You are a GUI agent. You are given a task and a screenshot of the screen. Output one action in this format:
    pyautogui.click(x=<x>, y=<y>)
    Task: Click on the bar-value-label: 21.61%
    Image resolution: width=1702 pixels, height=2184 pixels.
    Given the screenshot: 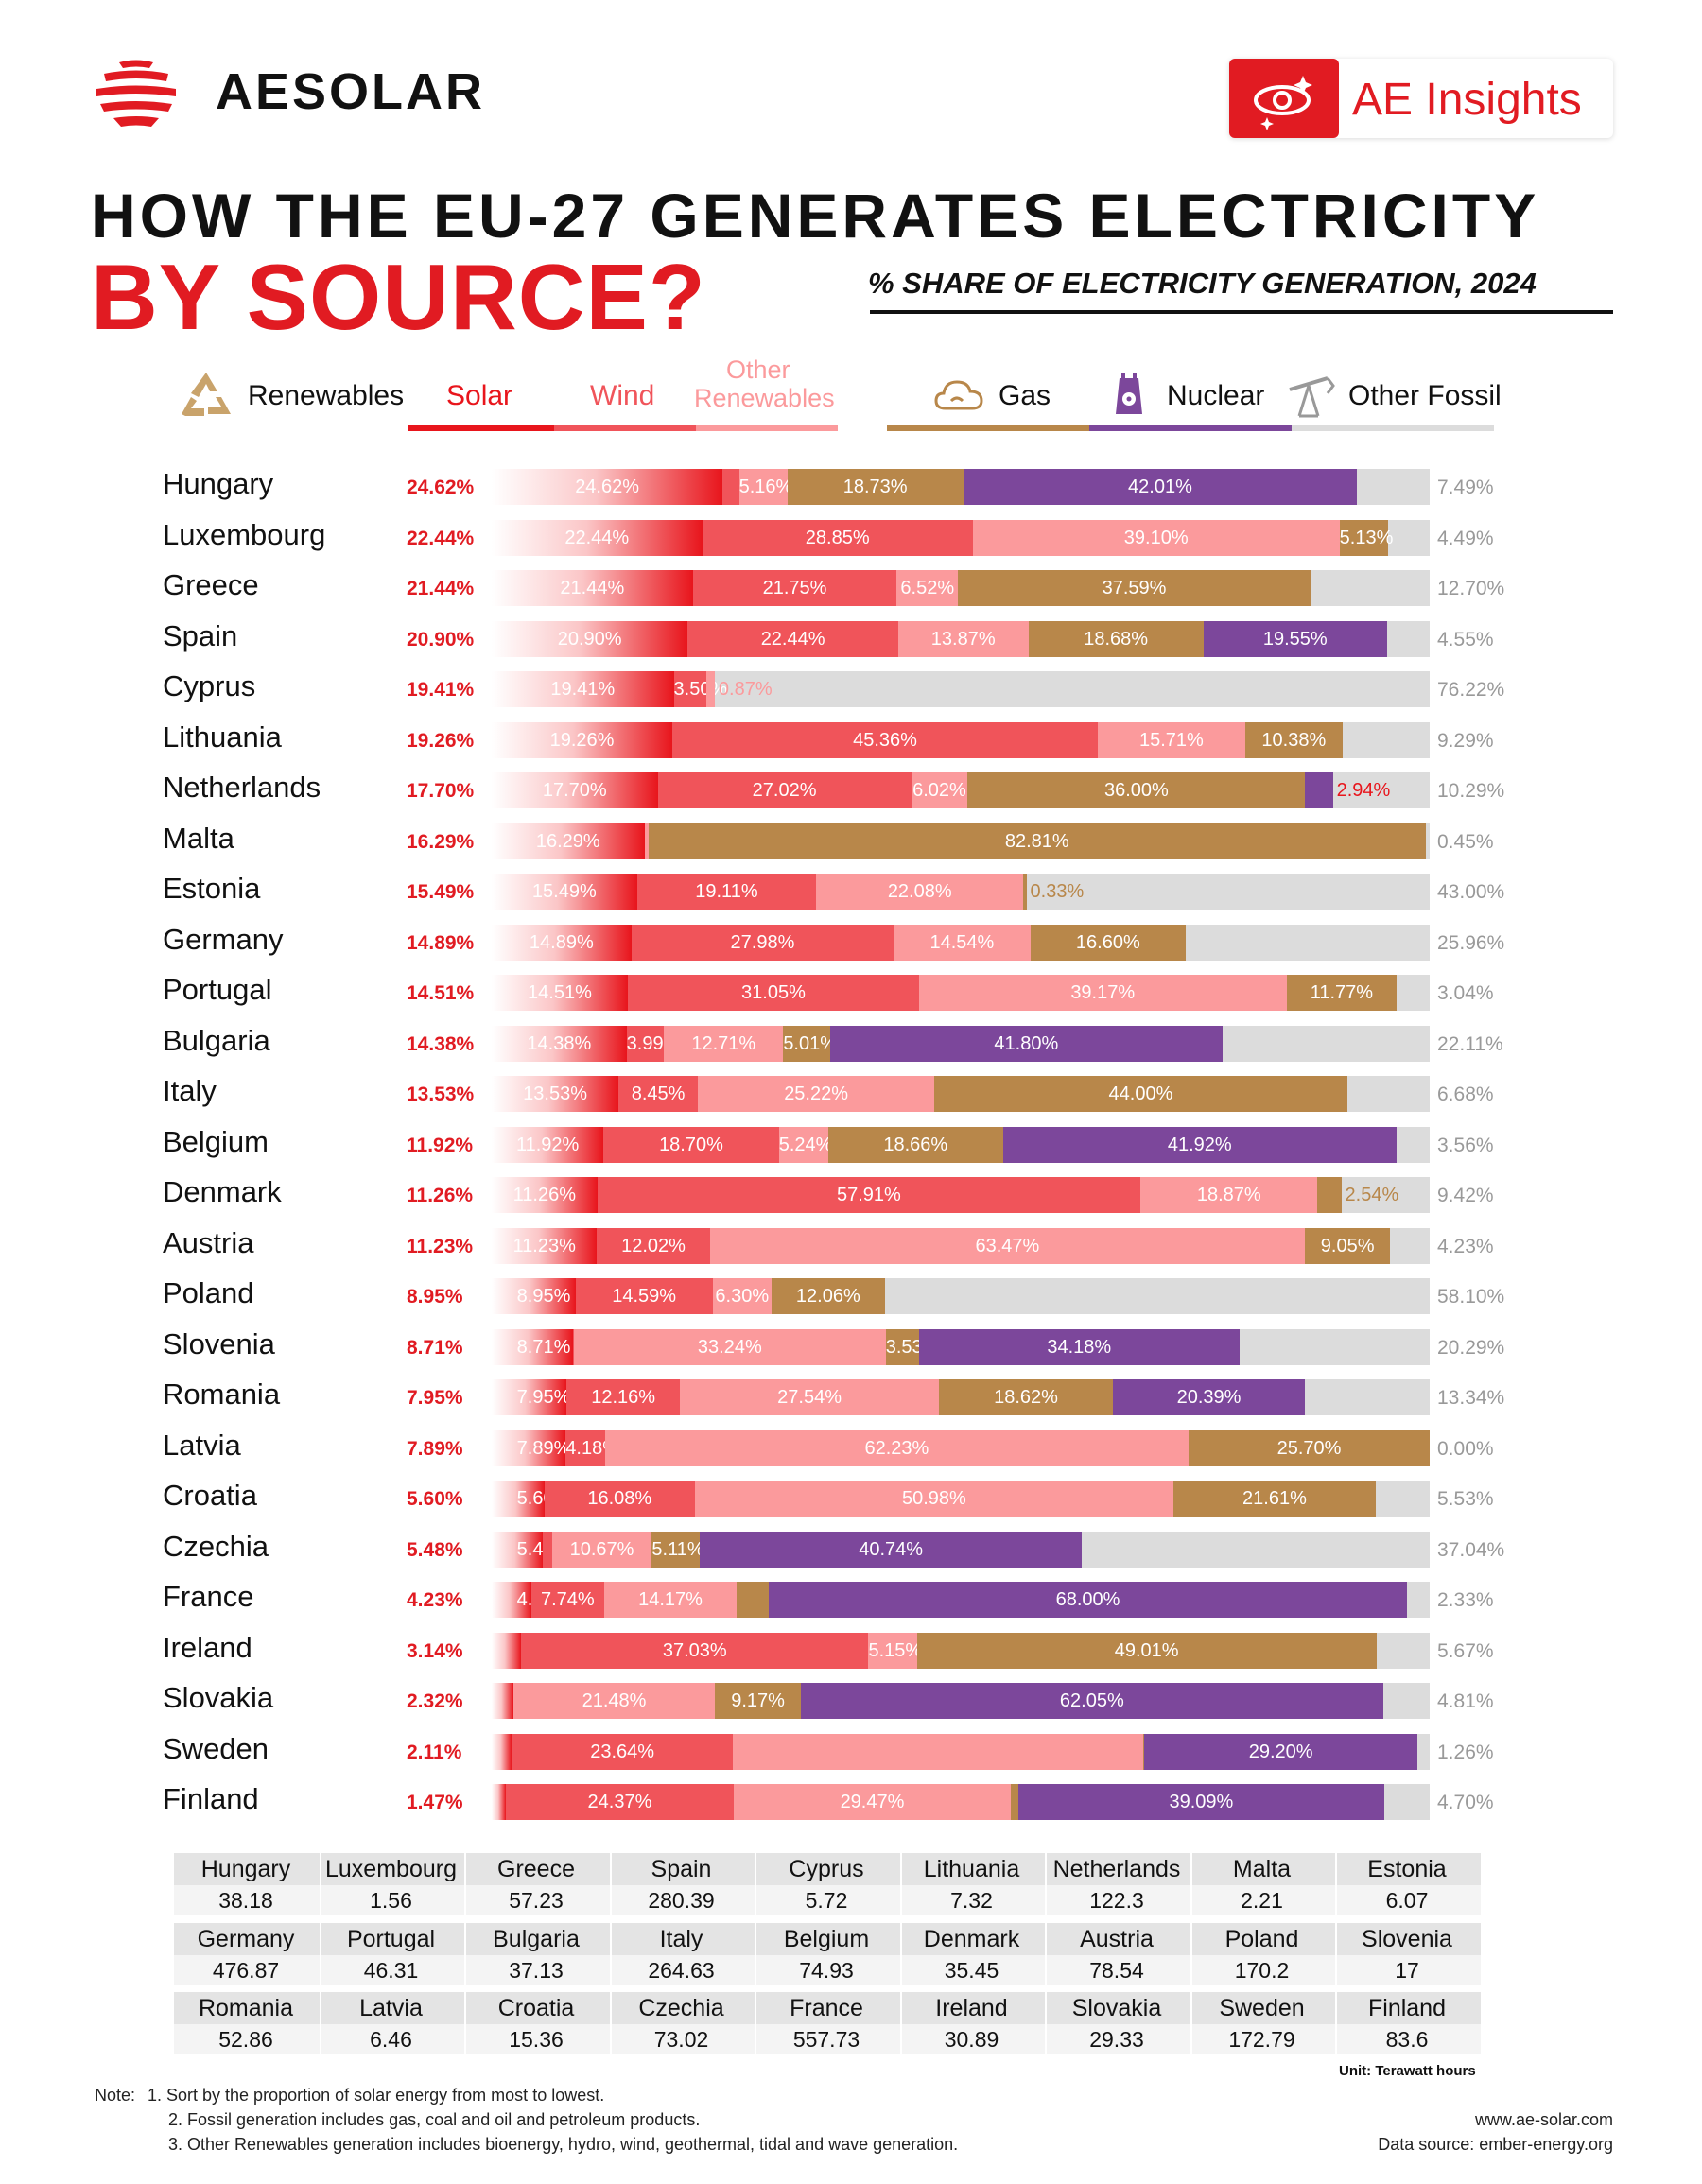 What is the action you would take?
    pyautogui.click(x=1275, y=1498)
    